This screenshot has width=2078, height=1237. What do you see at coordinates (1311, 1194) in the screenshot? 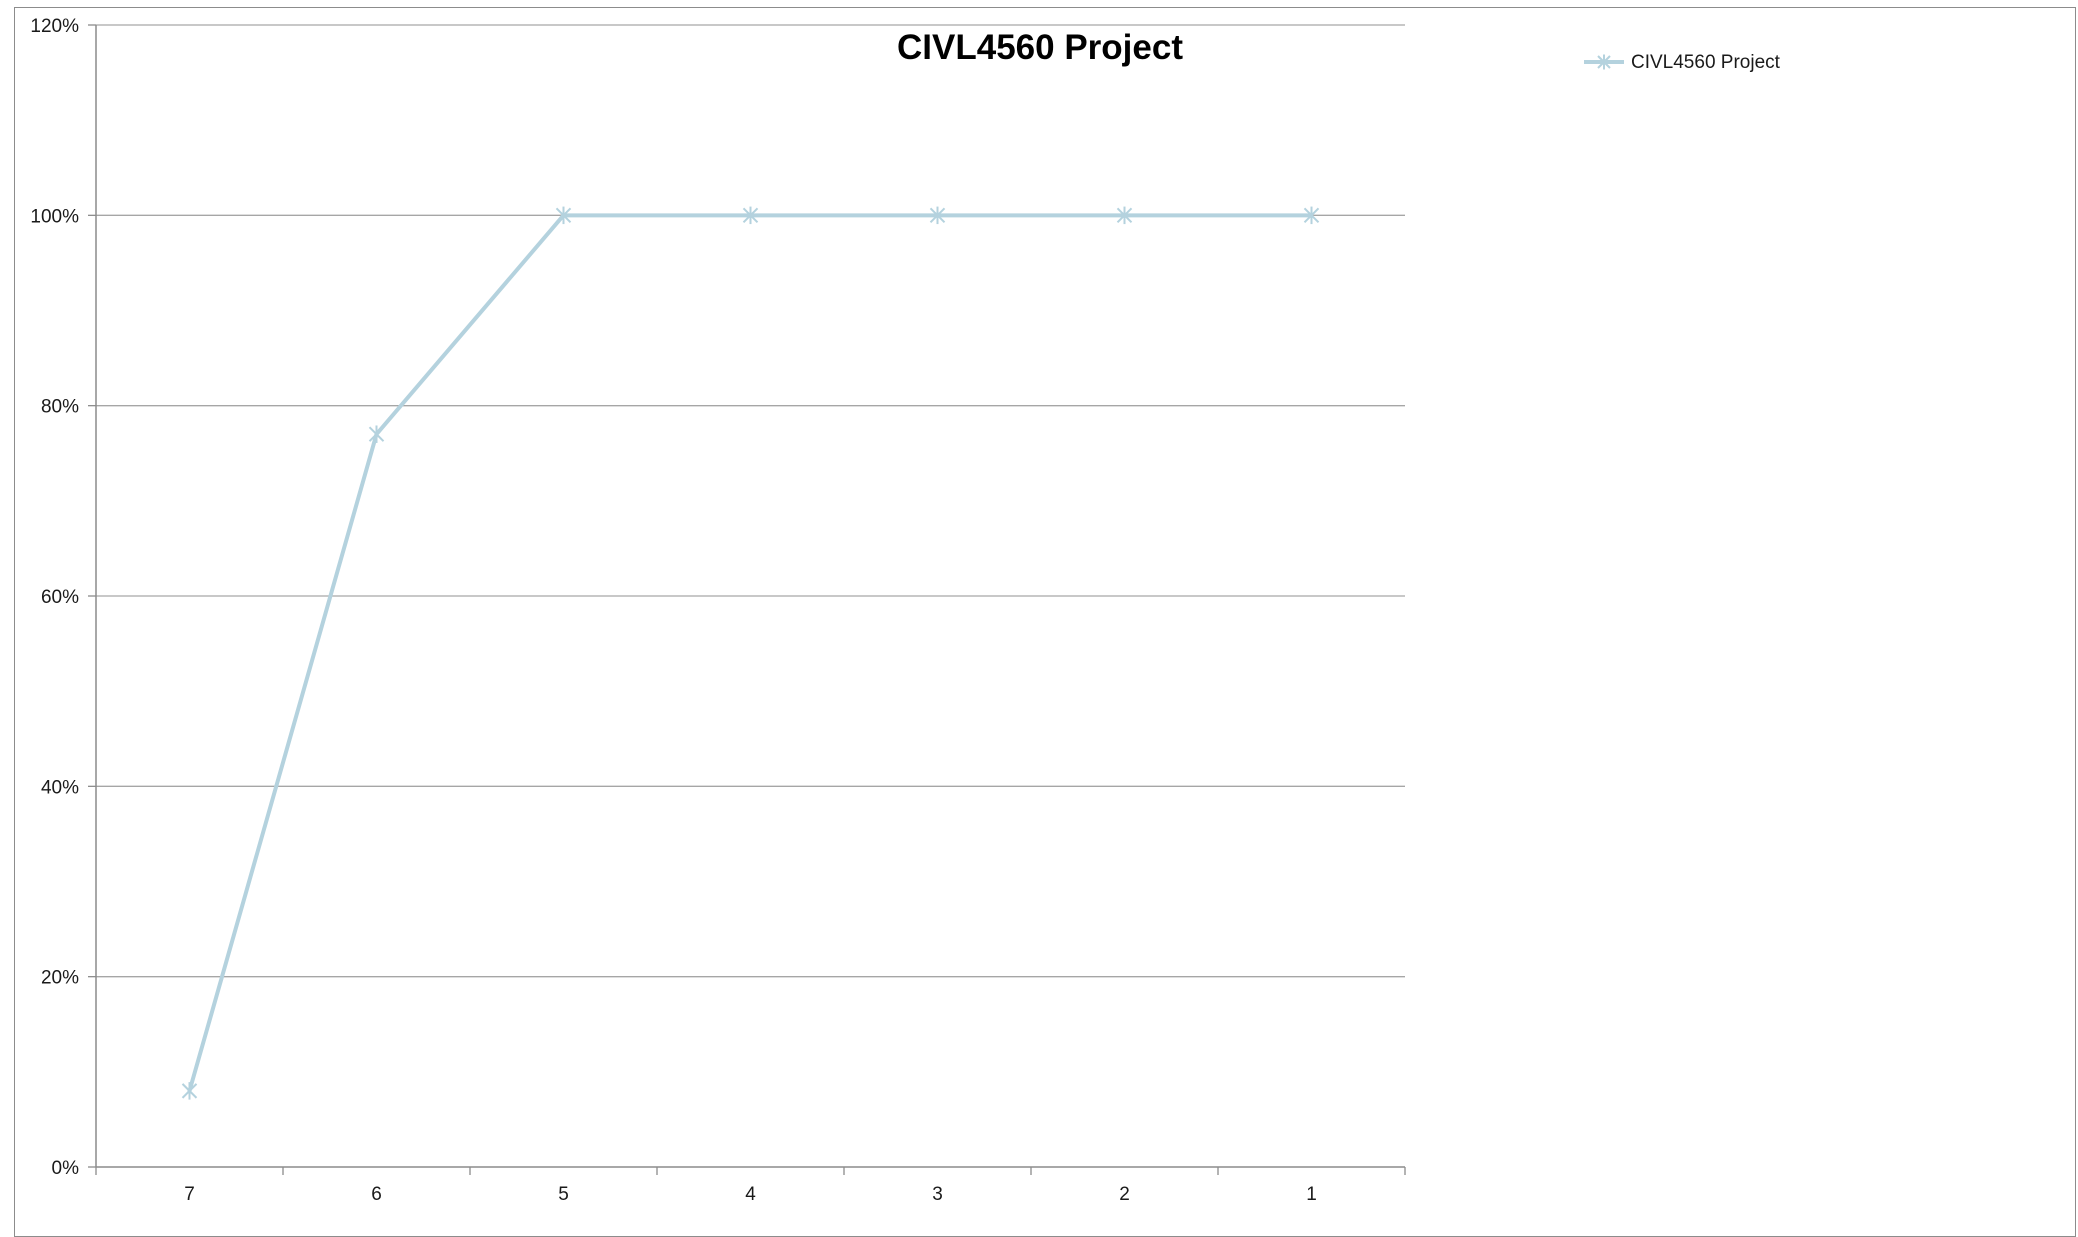
I see `x-tick-label: 1` at bounding box center [1311, 1194].